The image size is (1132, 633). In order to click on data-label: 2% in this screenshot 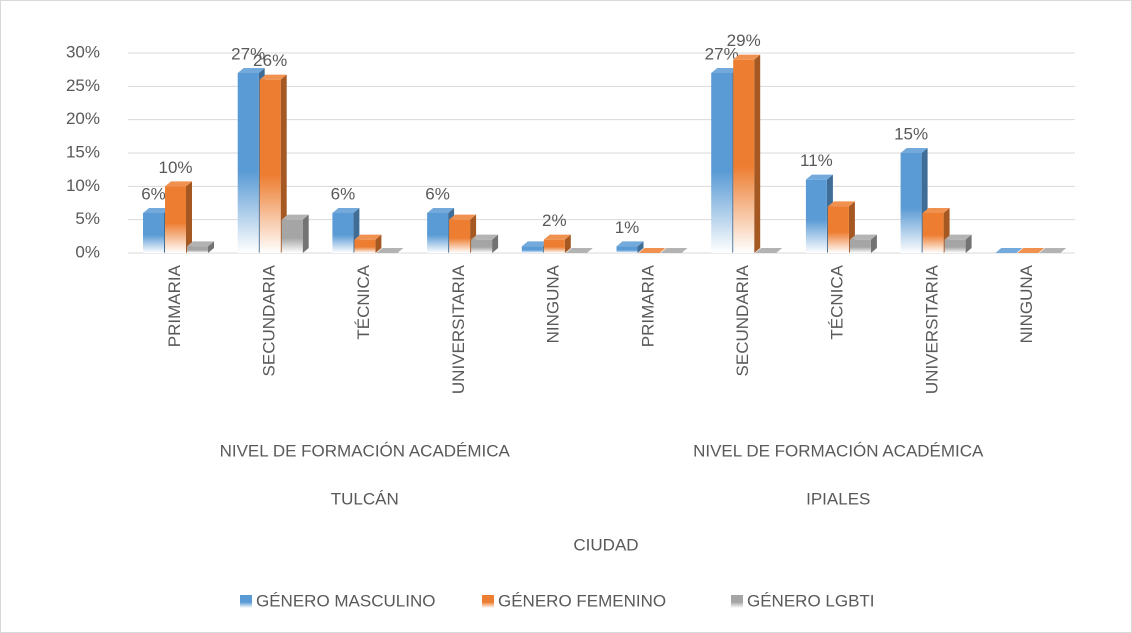, I will do `click(554, 220)`.